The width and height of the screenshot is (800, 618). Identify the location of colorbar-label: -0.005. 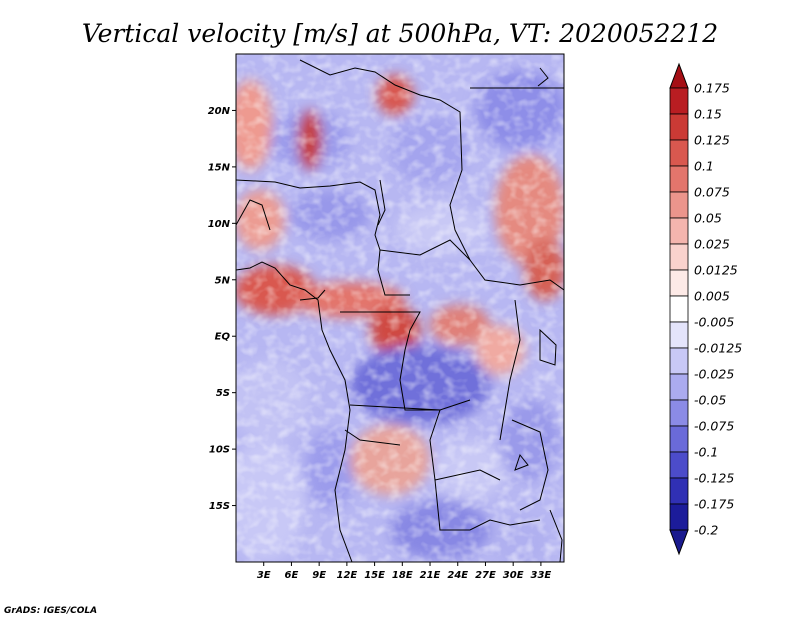
(714, 322).